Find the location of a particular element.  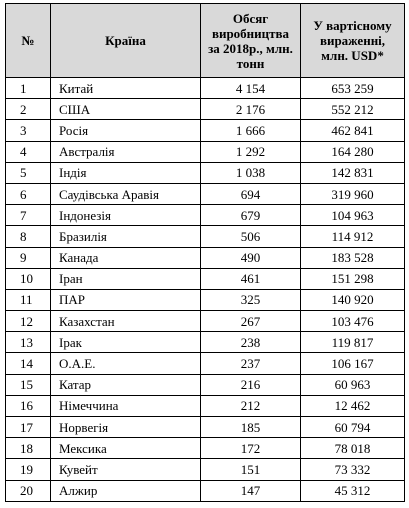

table-cell: Кувейт is located at coordinates (125, 469).